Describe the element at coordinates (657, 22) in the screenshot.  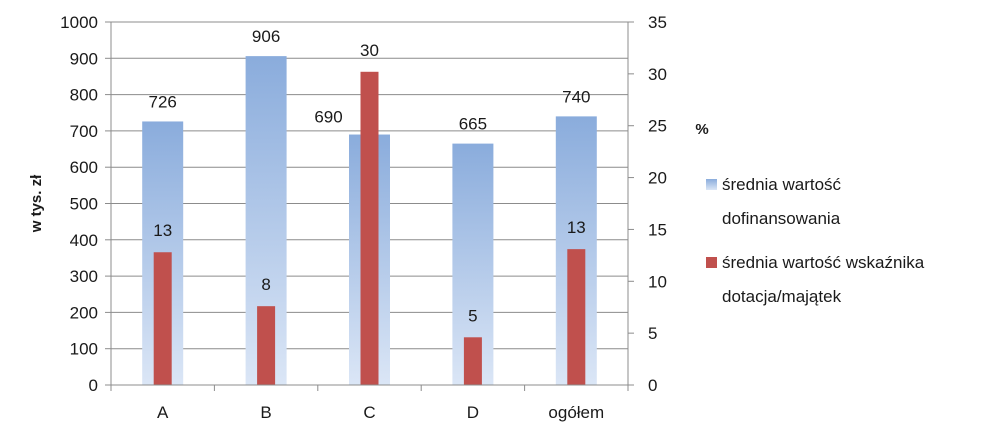
I see `y-right-tick-label: 35` at that location.